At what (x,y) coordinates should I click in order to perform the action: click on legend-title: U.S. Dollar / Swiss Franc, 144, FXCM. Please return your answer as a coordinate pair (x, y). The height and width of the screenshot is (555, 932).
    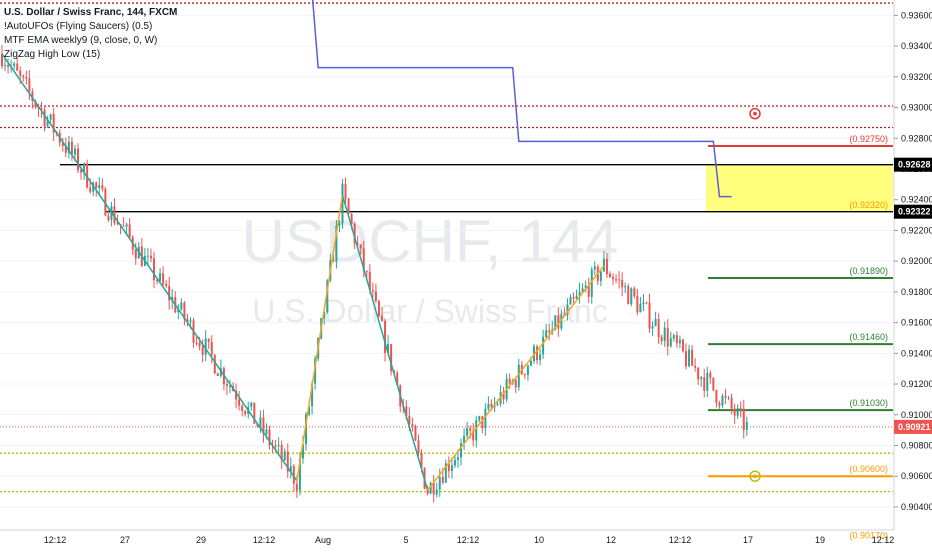
    Looking at the image, I should click on (91, 12).